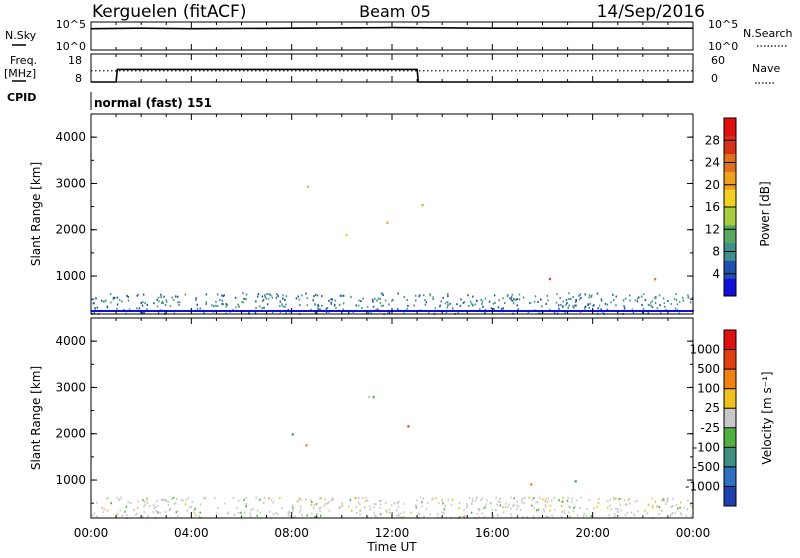 This screenshot has height=558, width=800. I want to click on nsearch-tick-bottom: 10^0, so click(723, 46).